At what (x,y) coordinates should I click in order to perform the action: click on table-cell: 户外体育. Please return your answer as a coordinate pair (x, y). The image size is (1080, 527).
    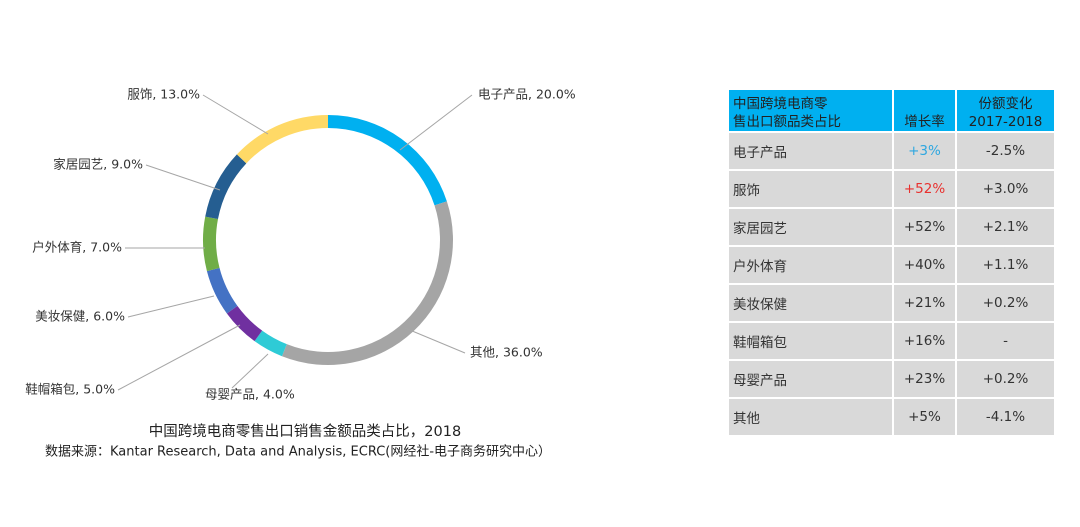
    Looking at the image, I should click on (810, 265).